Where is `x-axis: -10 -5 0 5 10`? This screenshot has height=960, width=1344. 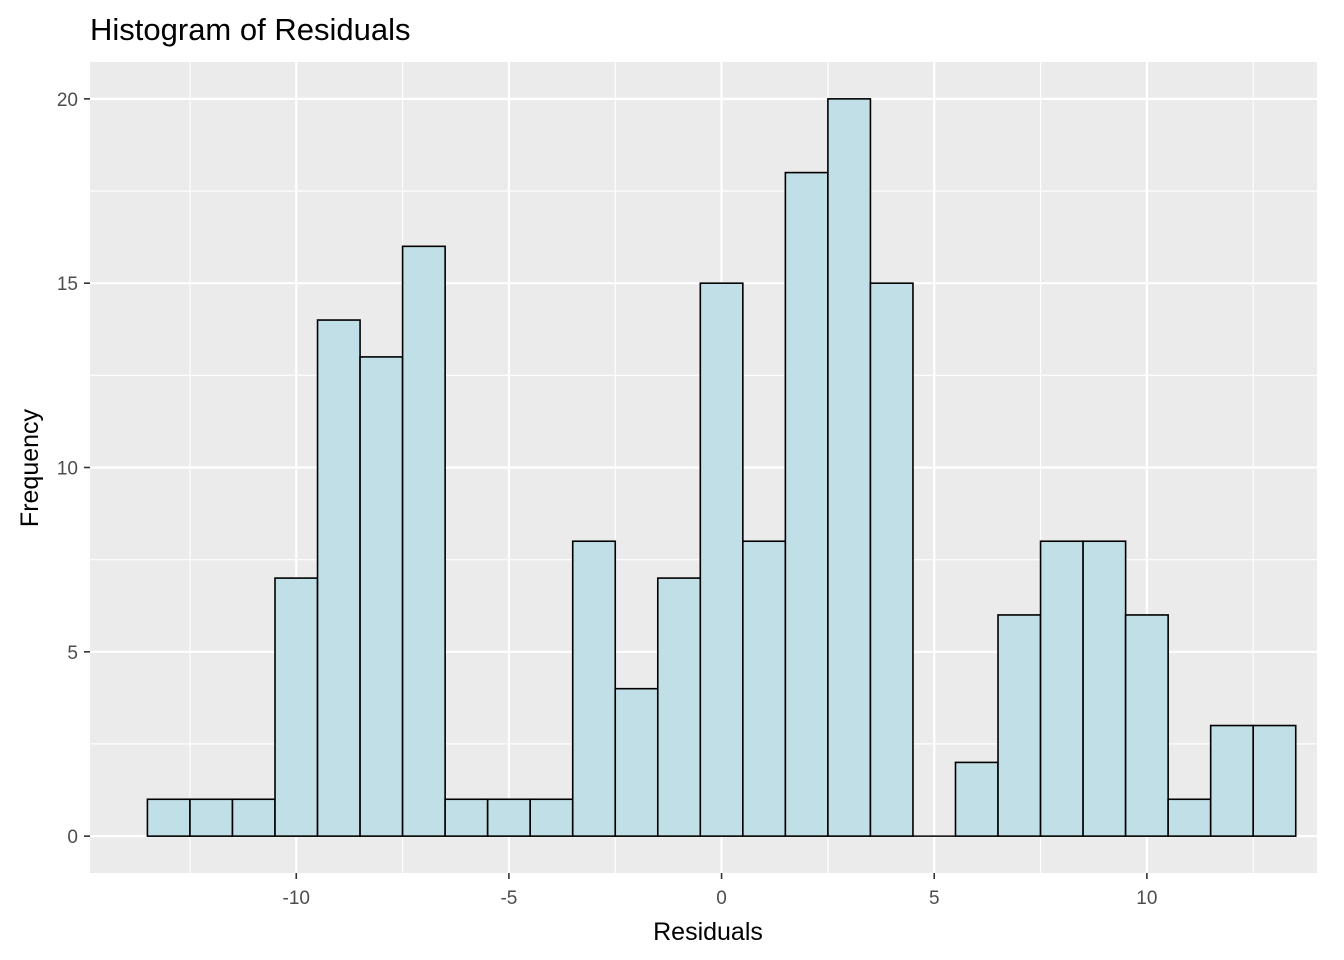
x-axis: -10 -5 0 5 10 is located at coordinates (720, 891).